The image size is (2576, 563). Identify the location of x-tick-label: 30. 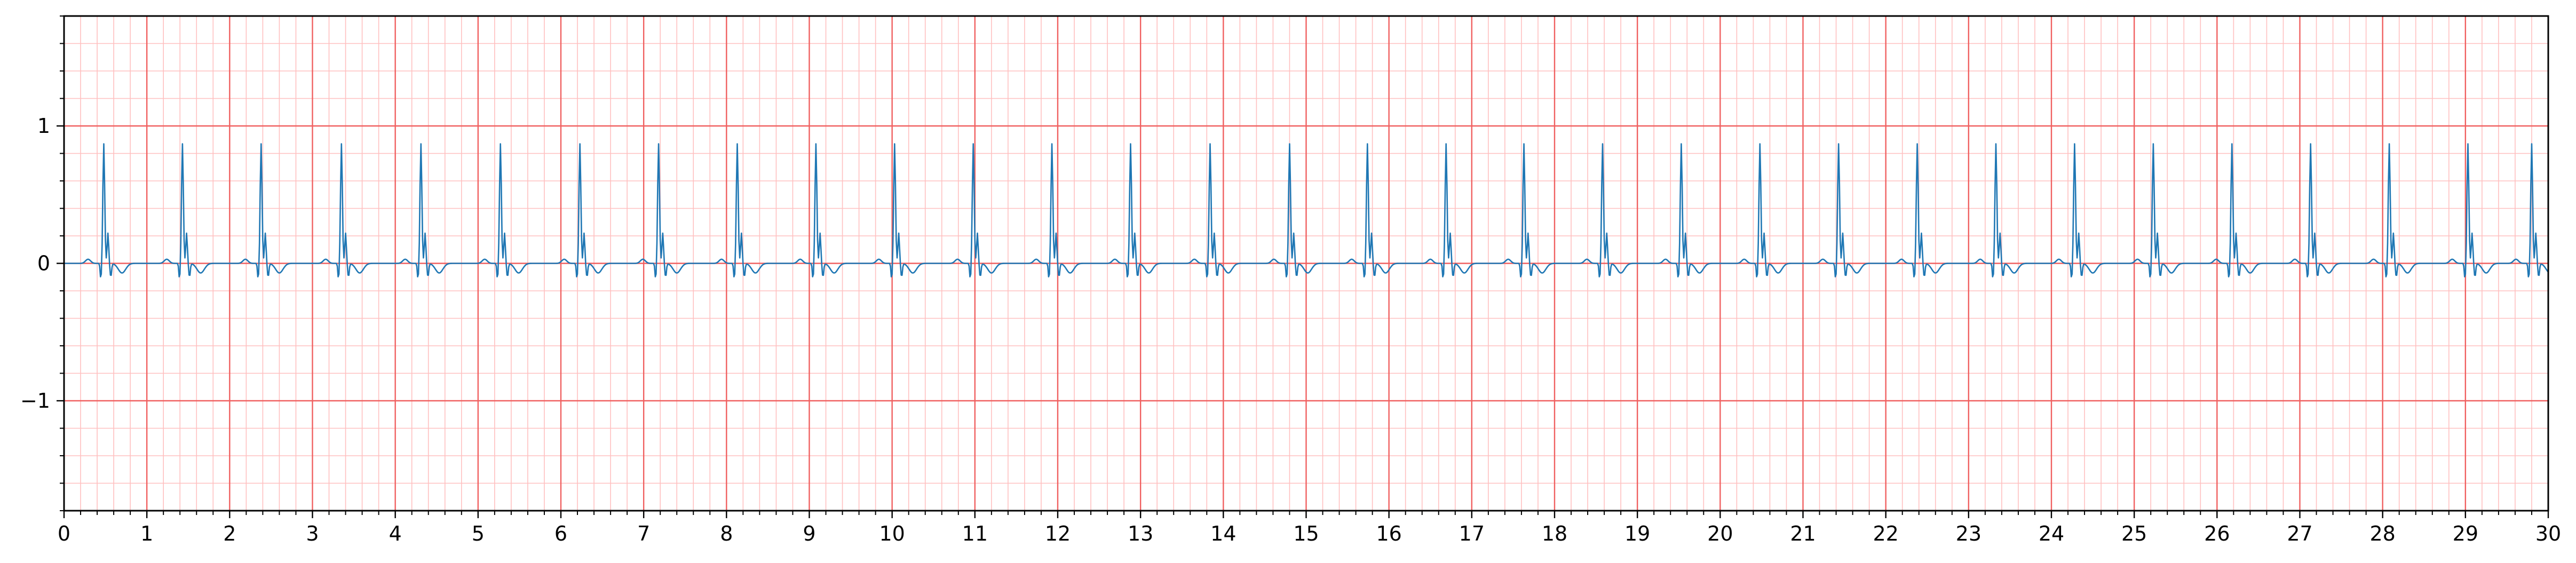
(2548, 533).